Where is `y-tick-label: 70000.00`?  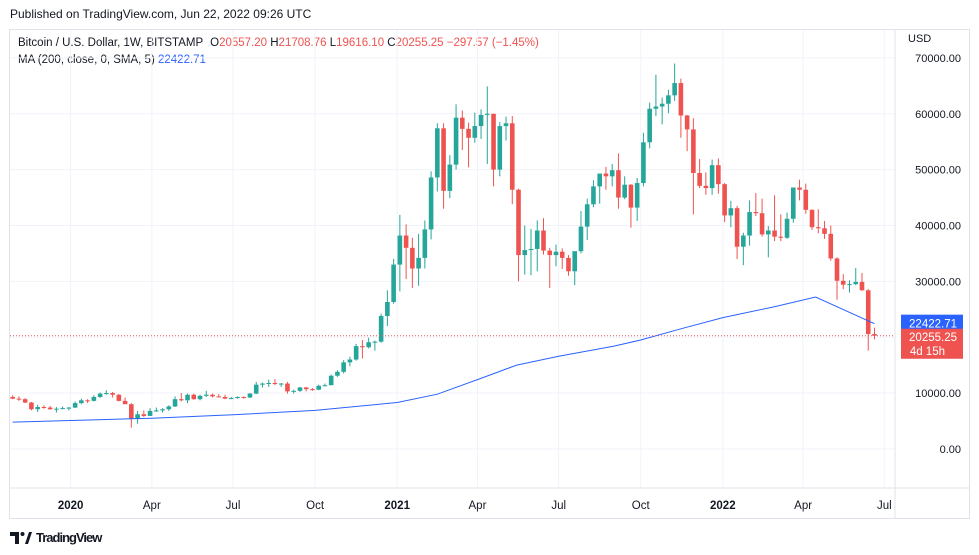
y-tick-label: 70000.00 is located at coordinates (938, 59).